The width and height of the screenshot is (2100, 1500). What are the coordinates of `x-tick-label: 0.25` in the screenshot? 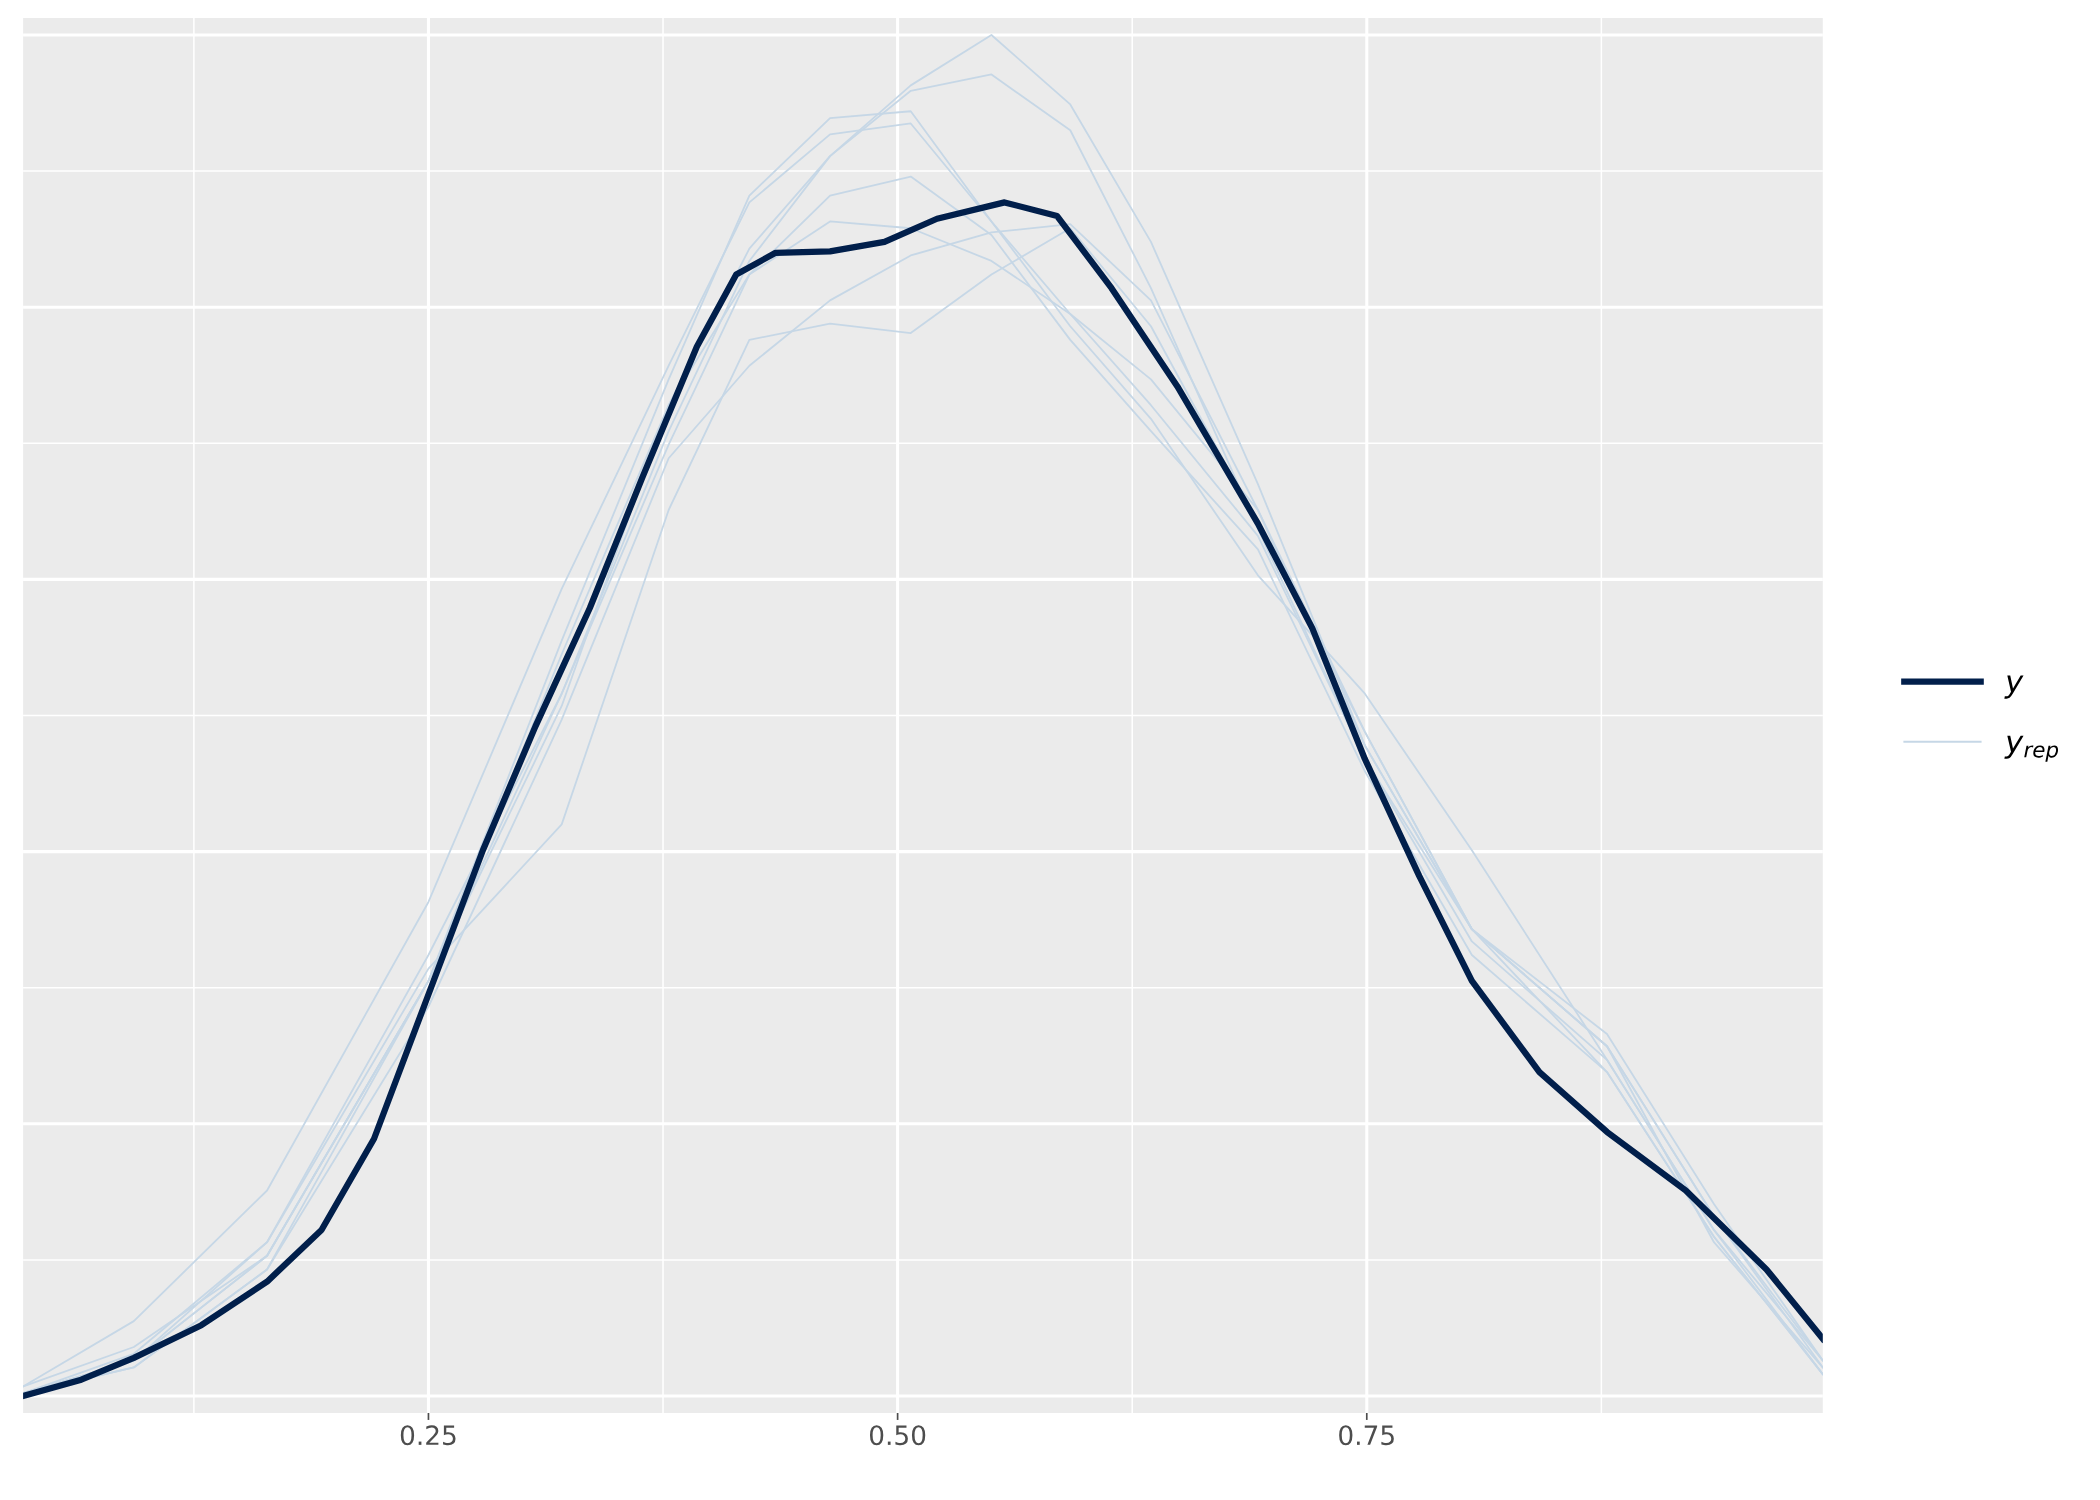 It's located at (428, 1435).